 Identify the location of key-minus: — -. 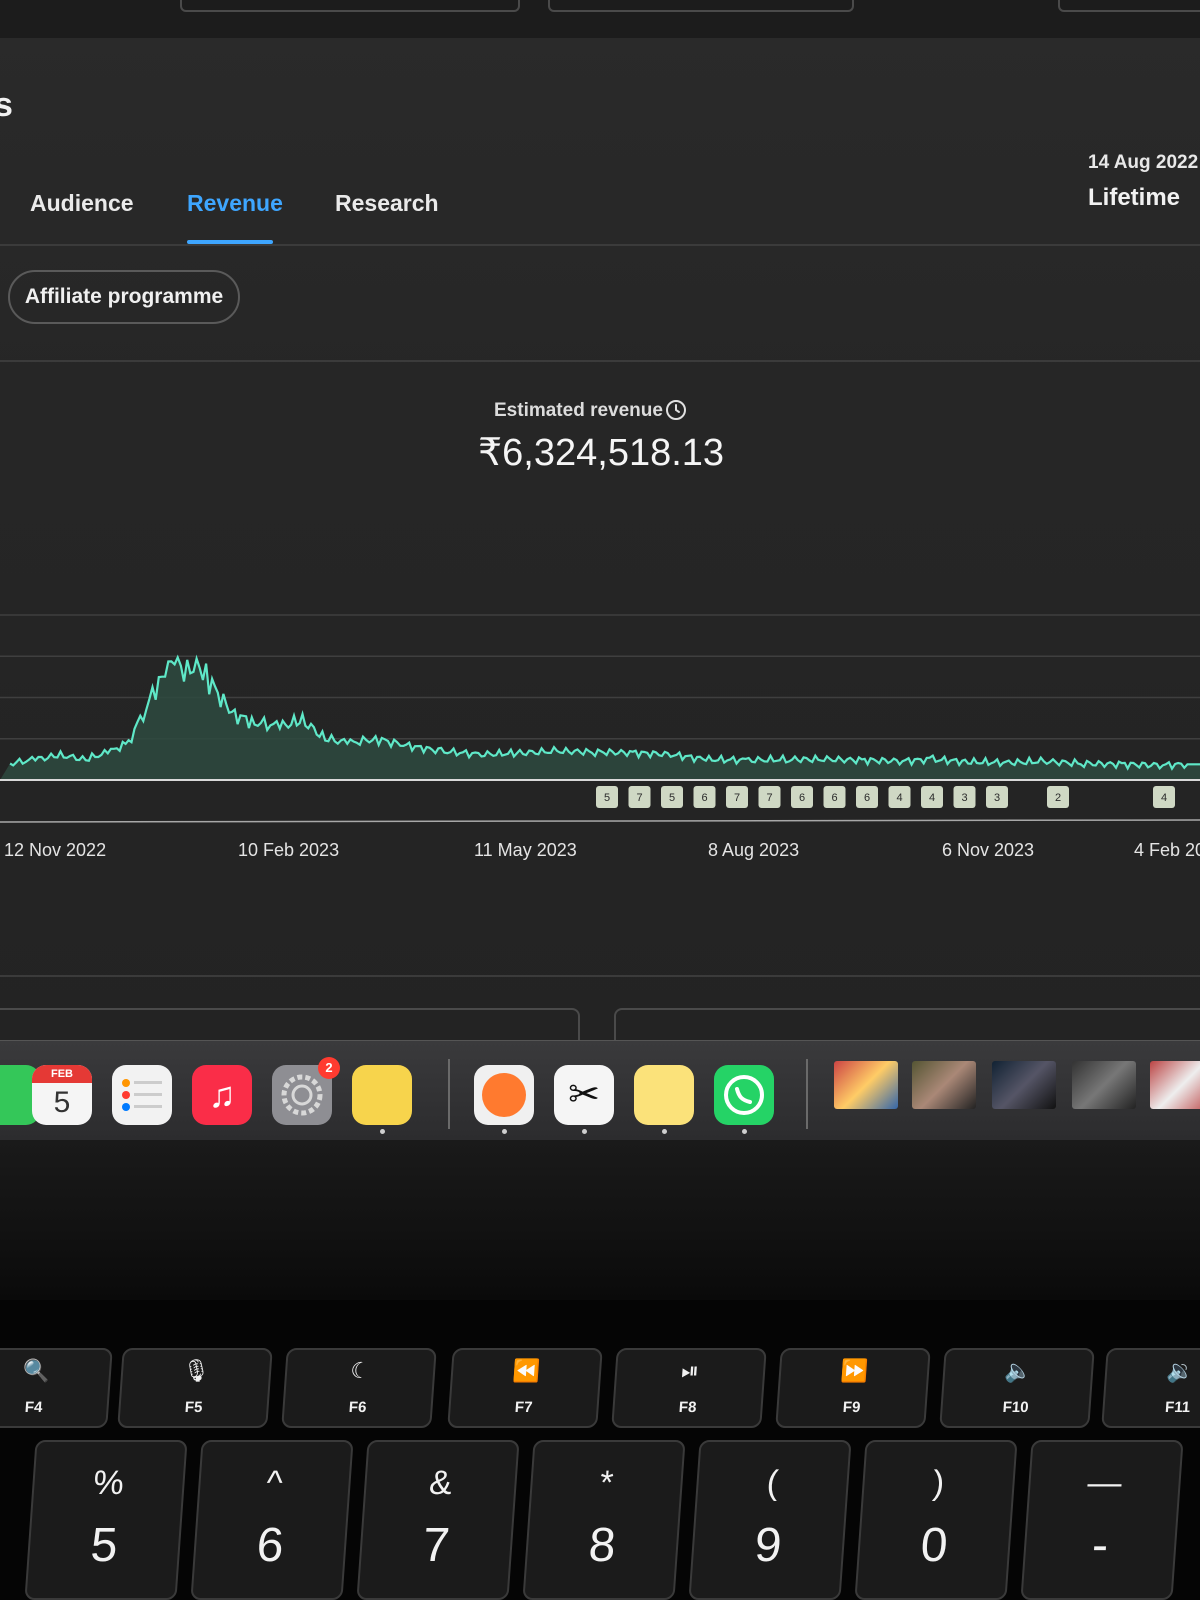
(1102, 1520).